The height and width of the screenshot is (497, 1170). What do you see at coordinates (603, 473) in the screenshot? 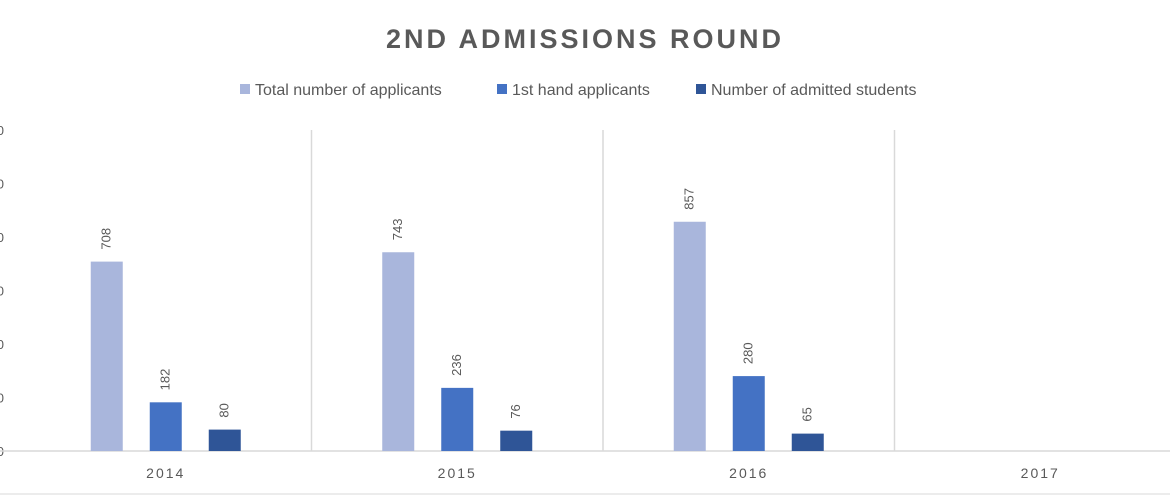
I see `category-labels: 2014 2015 2016 2017` at bounding box center [603, 473].